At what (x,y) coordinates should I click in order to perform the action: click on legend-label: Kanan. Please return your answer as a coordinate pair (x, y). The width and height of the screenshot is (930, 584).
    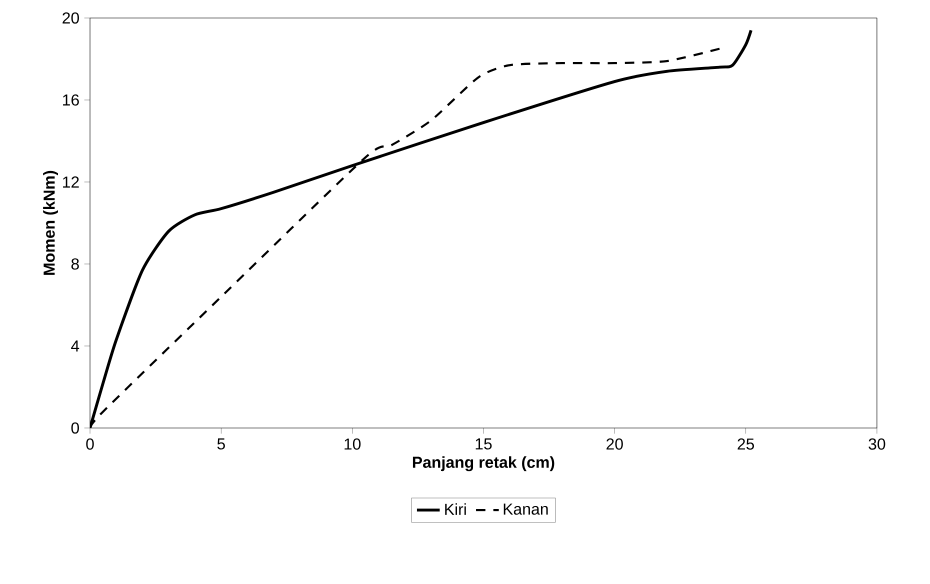
    Looking at the image, I should click on (526, 509).